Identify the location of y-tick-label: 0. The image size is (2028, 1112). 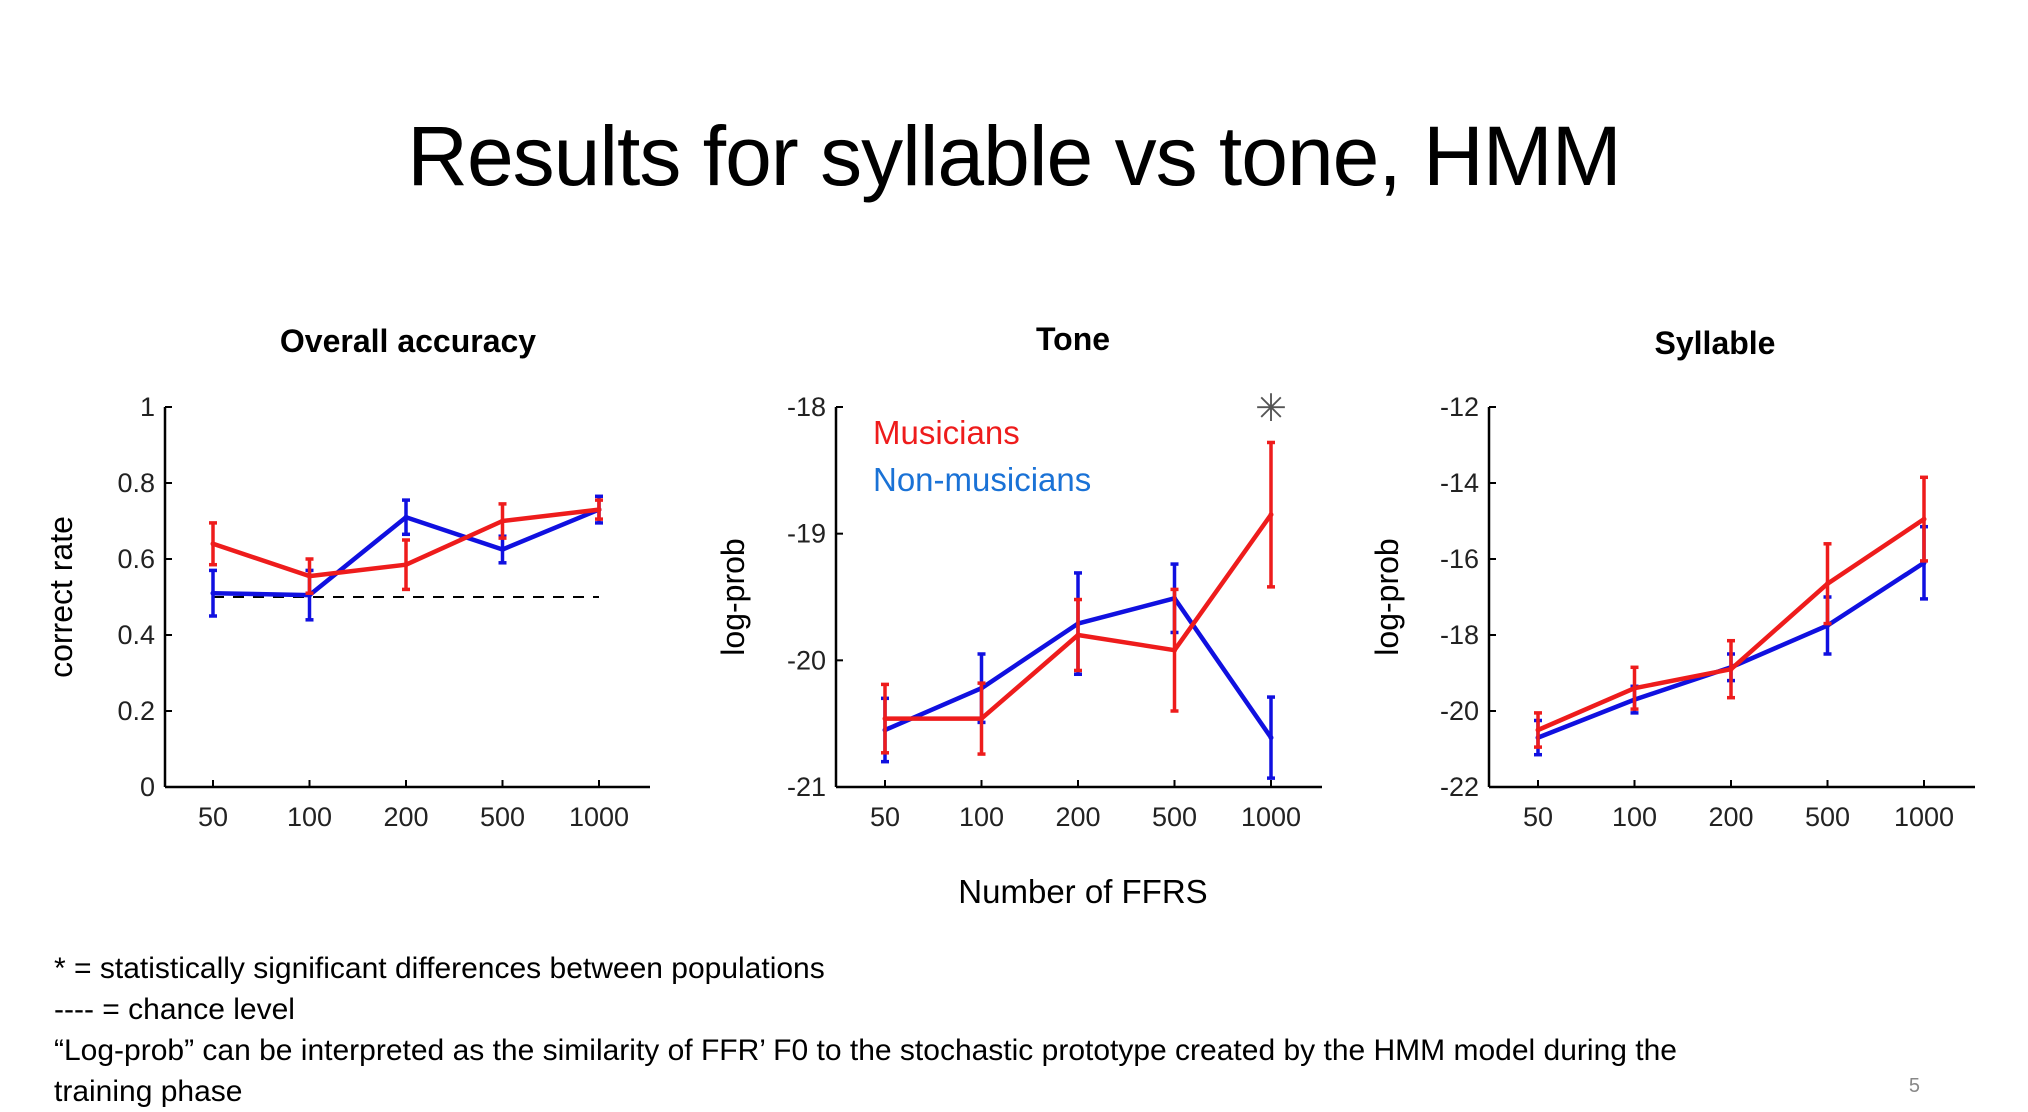
(147, 787).